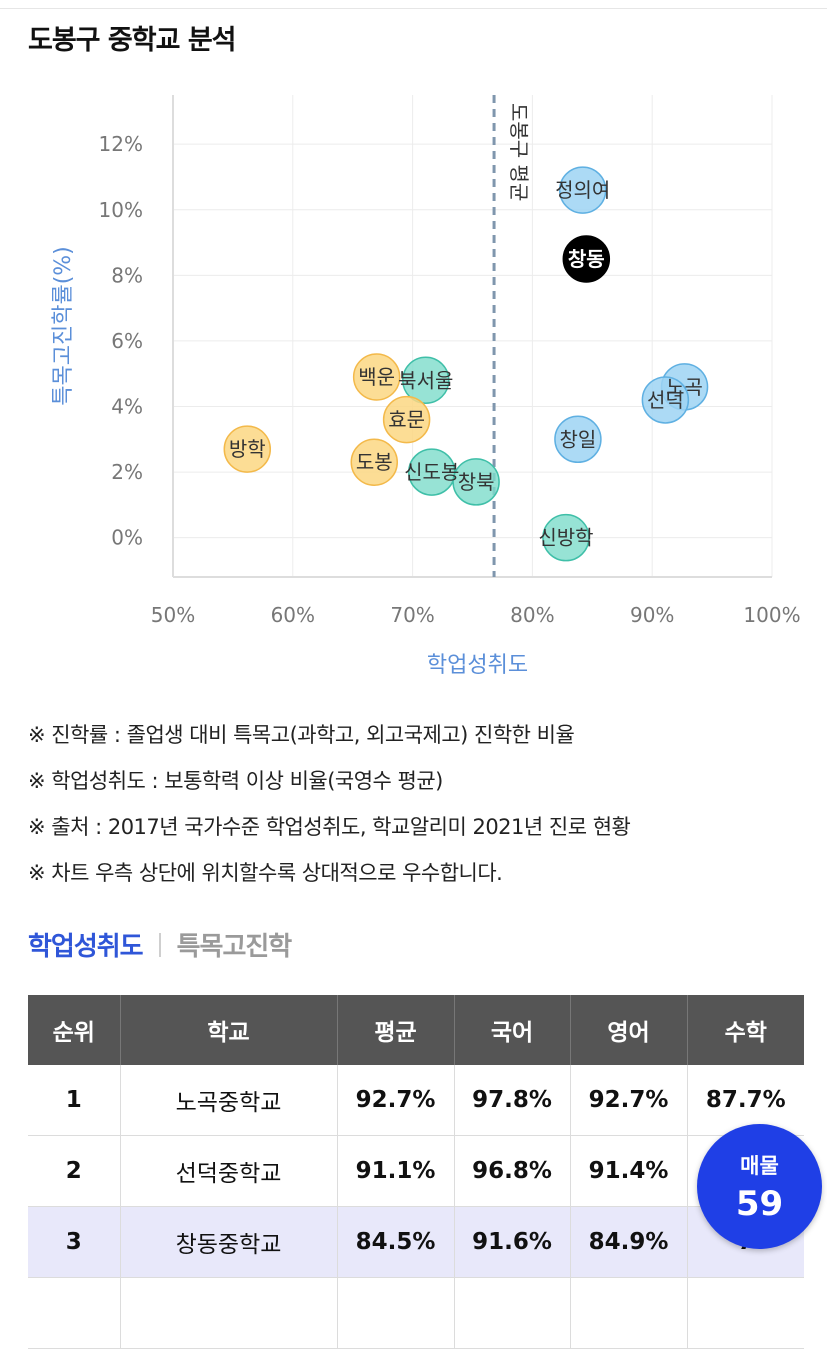  I want to click on x-tick-label: 80%, so click(532, 615).